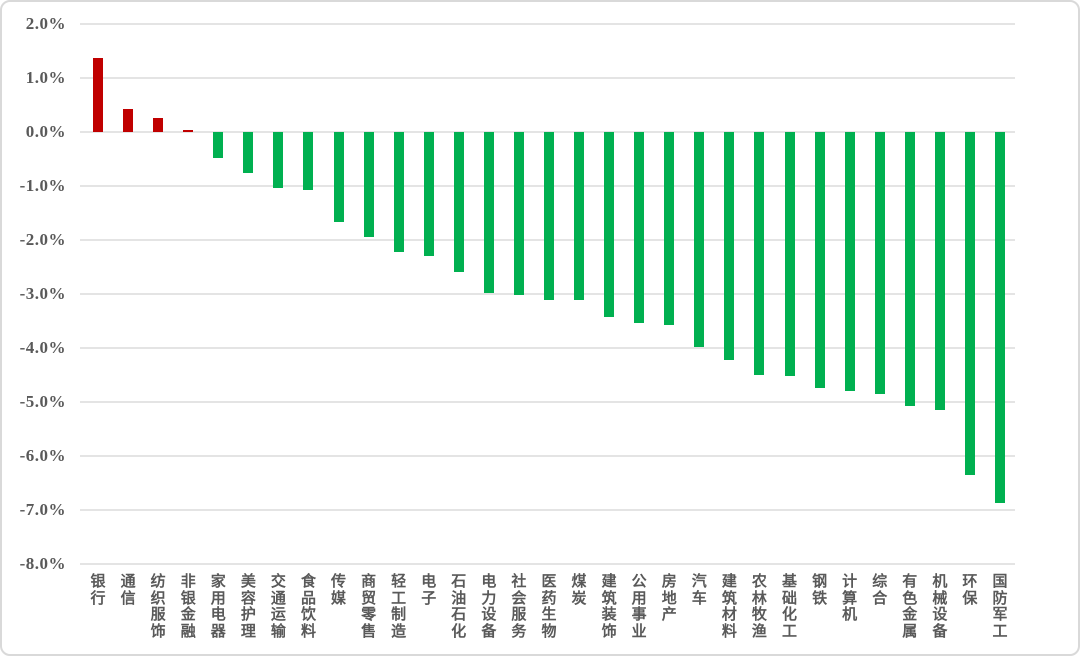 This screenshot has width=1080, height=656. I want to click on y-axis-tick-label: -7.0%, so click(42, 510).